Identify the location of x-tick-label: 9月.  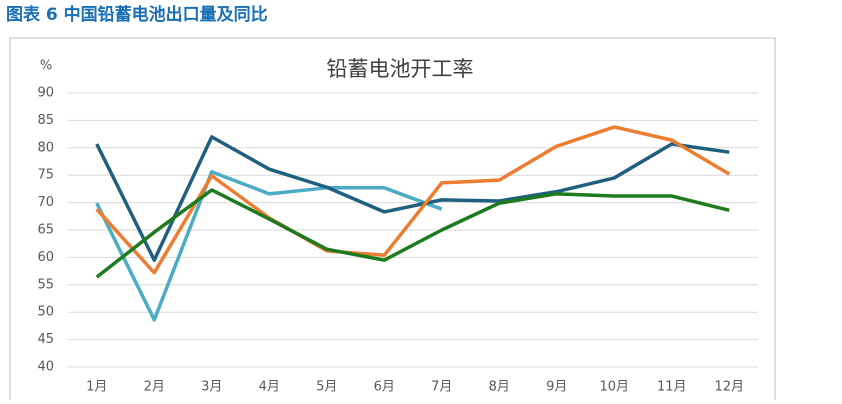
(556, 387).